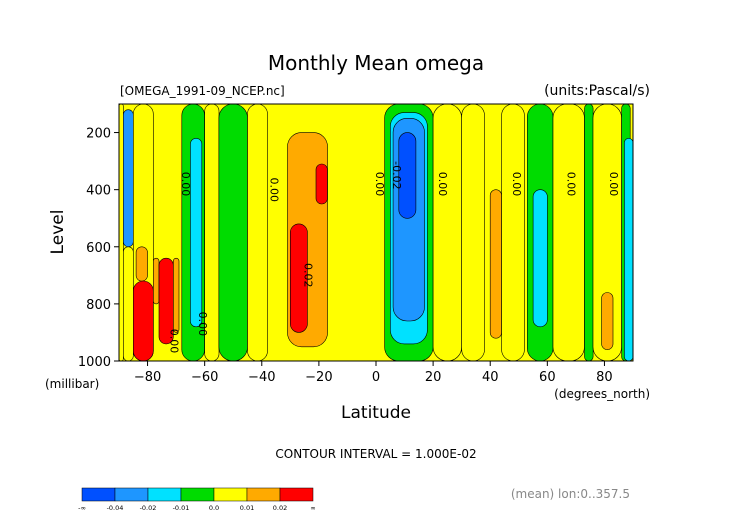 This screenshot has width=752, height=532. I want to click on contour-label-7: 0.00, so click(570, 184).